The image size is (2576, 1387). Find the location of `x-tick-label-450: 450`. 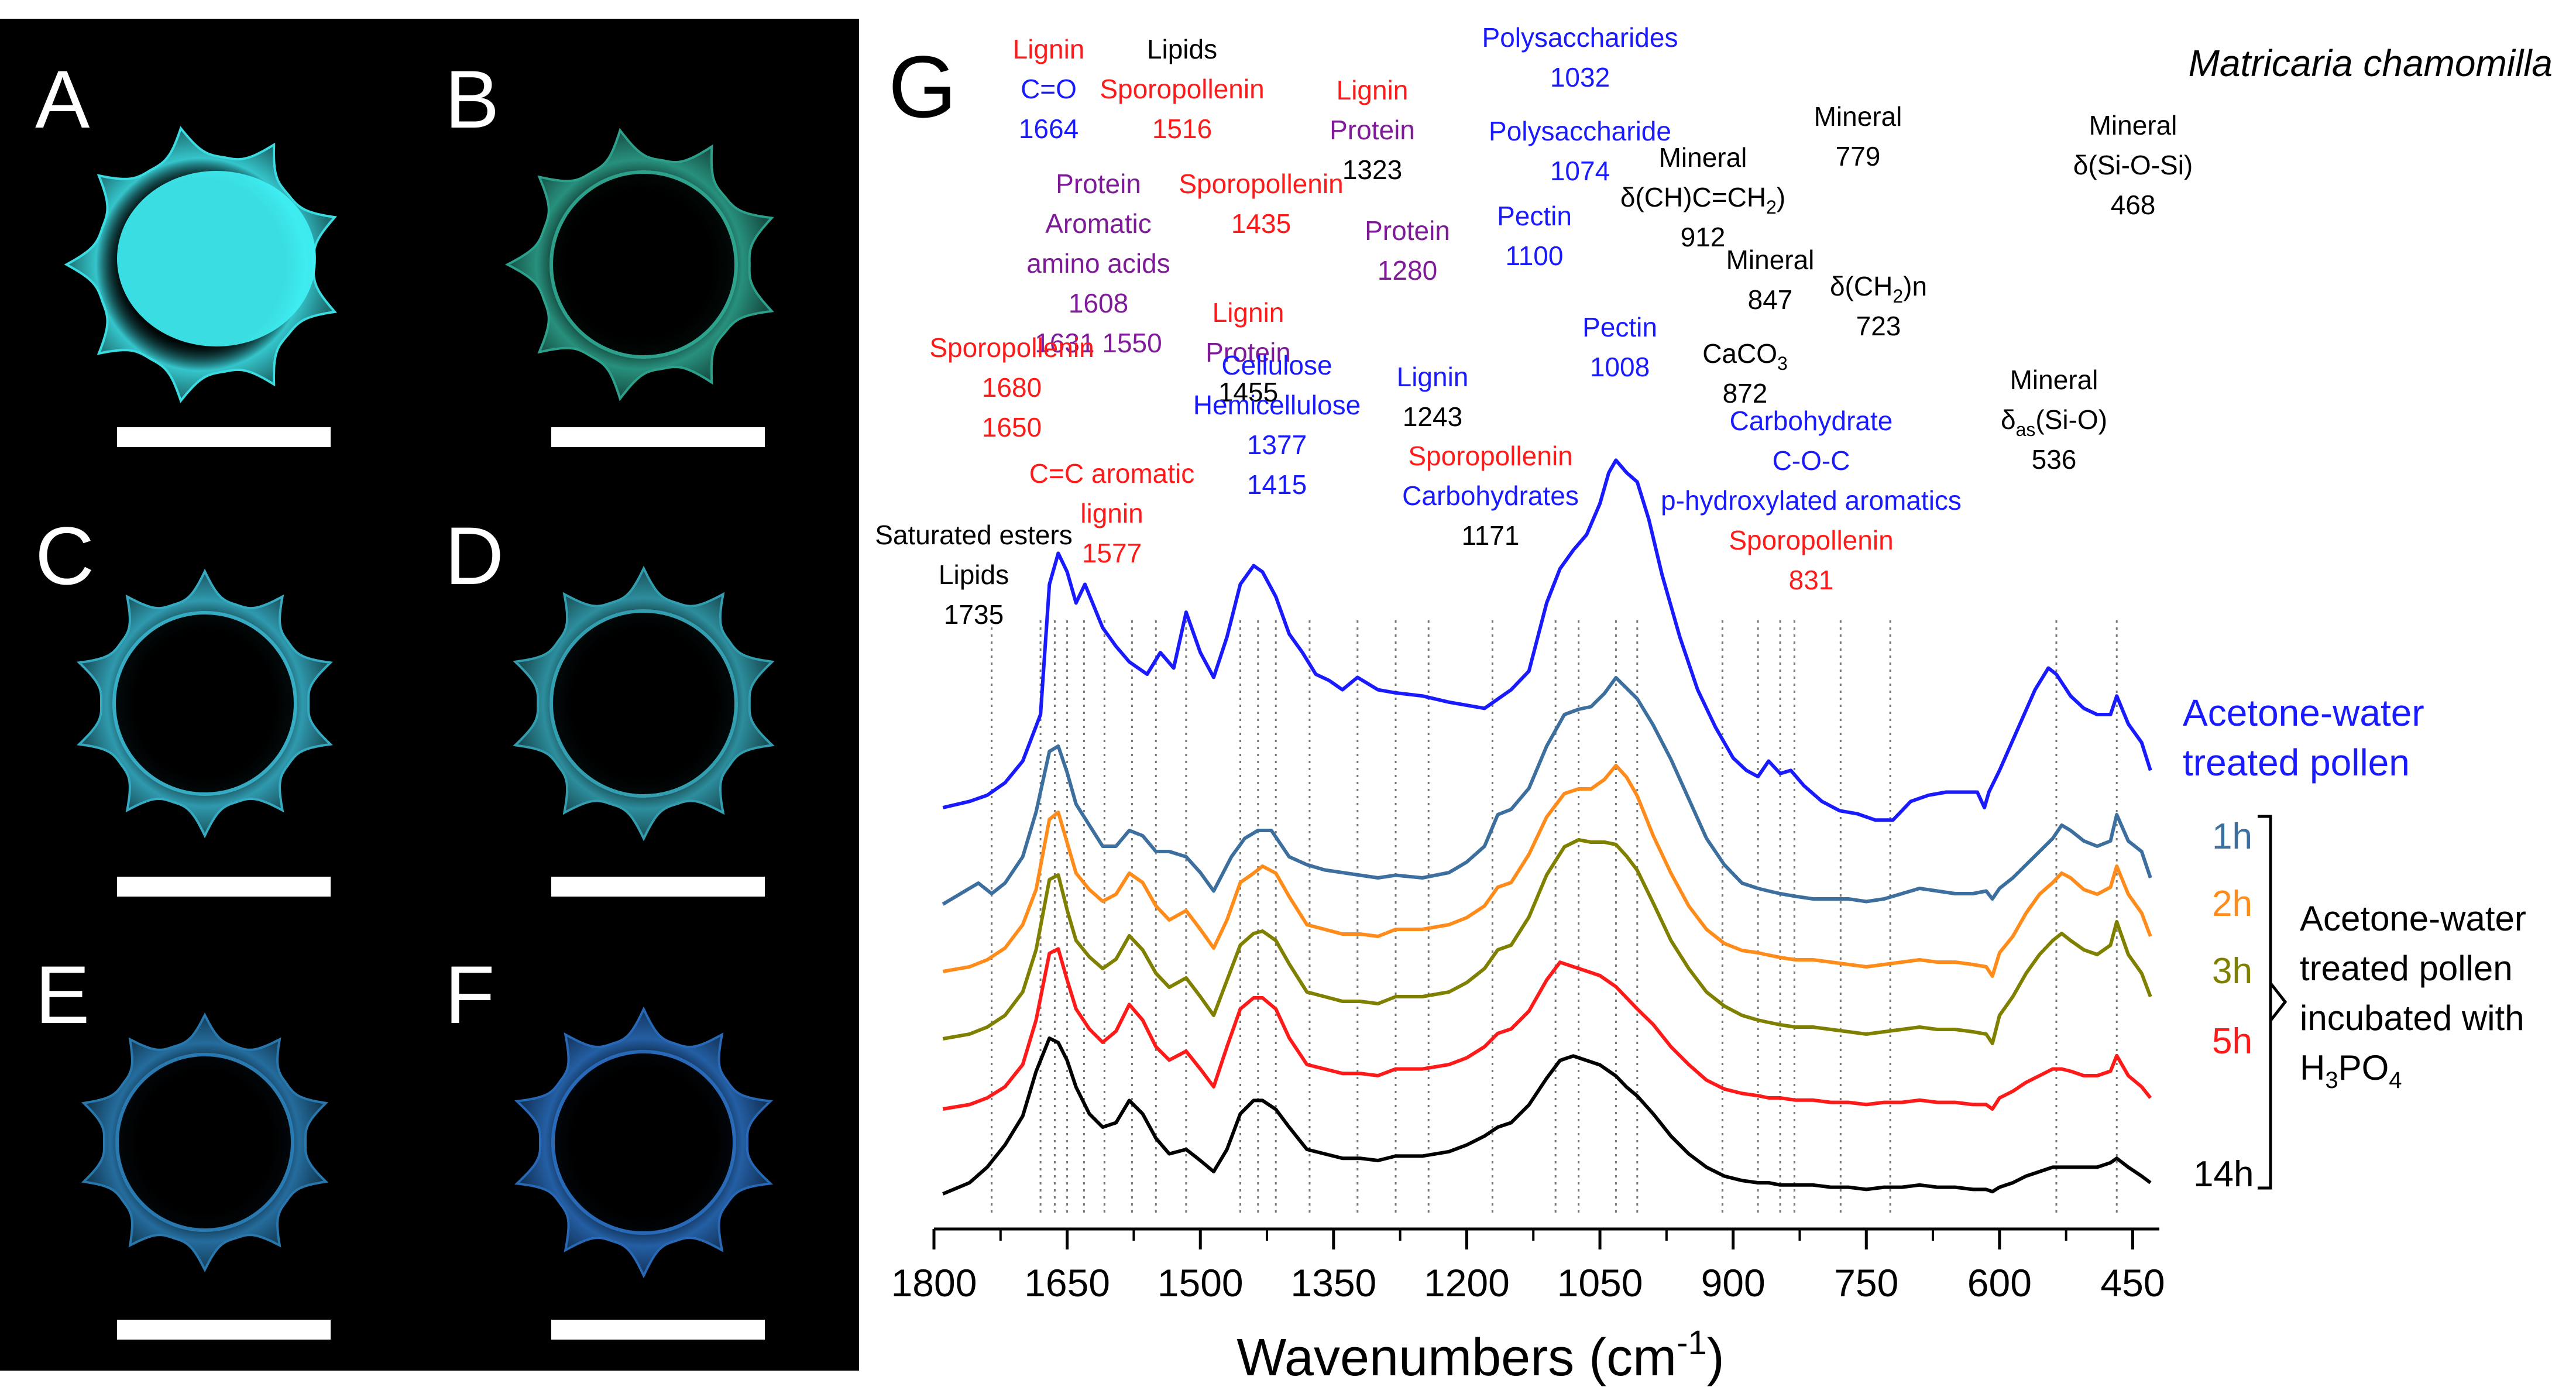

x-tick-label-450: 450 is located at coordinates (2132, 1282).